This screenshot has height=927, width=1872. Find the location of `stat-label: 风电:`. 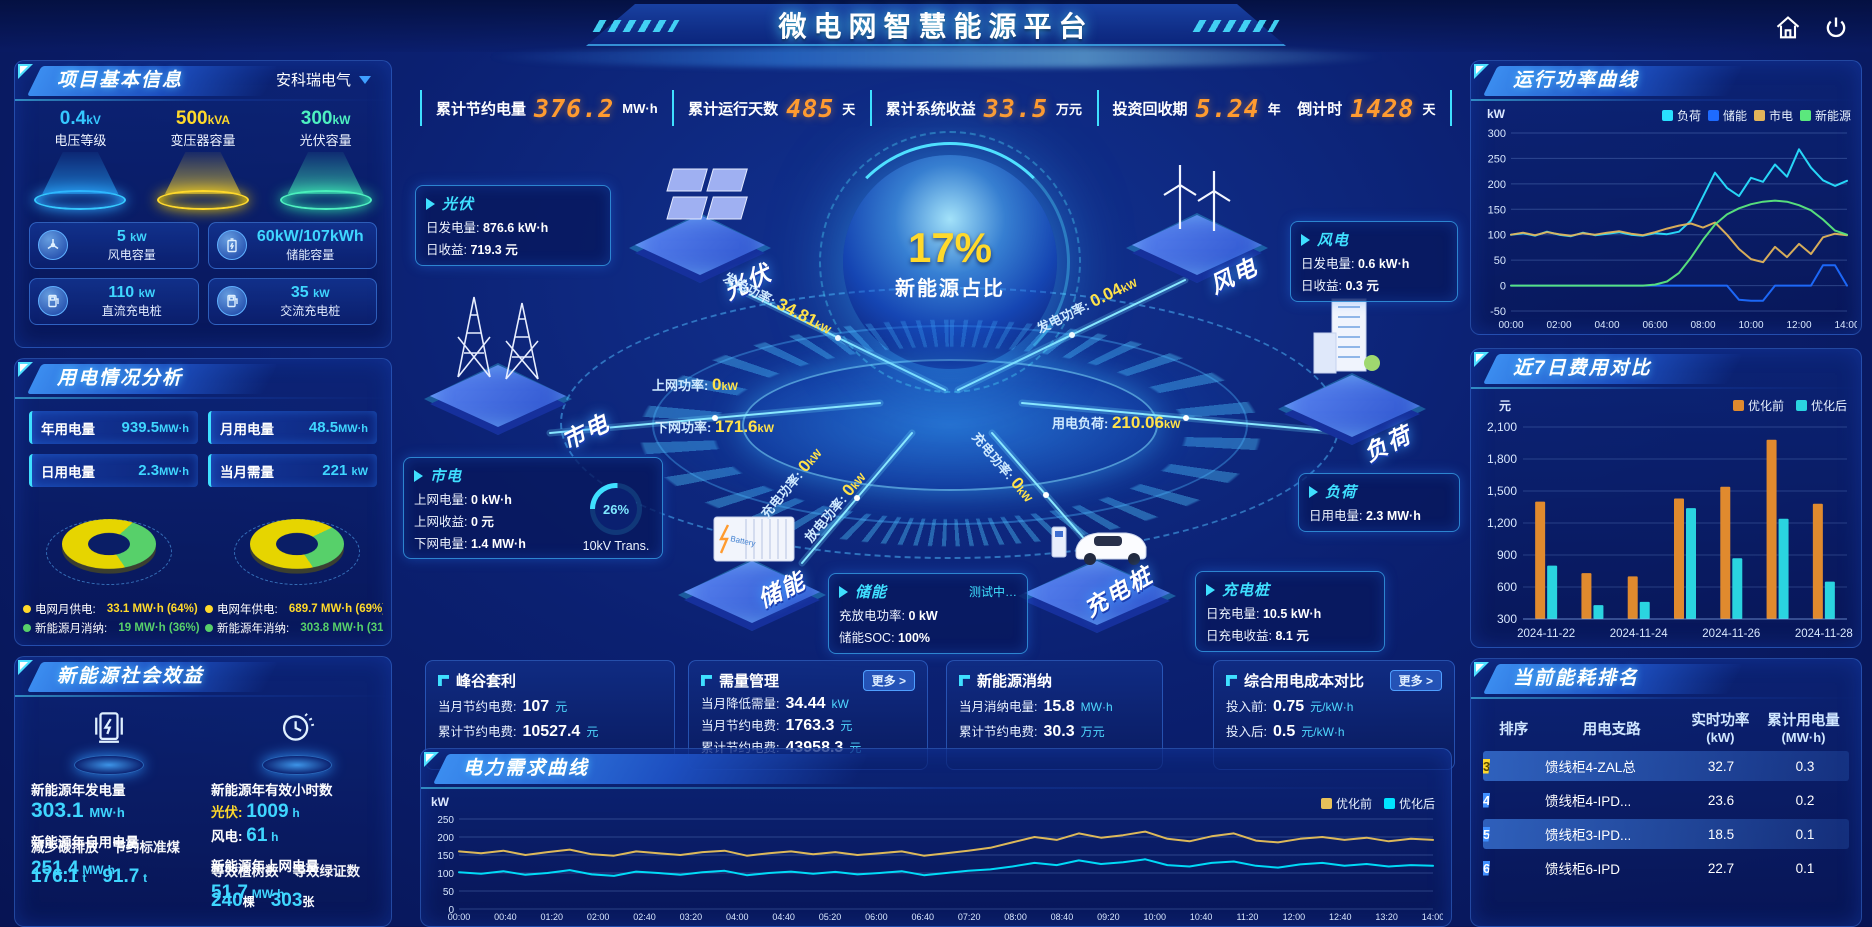

stat-label: 风电: is located at coordinates (227, 836).